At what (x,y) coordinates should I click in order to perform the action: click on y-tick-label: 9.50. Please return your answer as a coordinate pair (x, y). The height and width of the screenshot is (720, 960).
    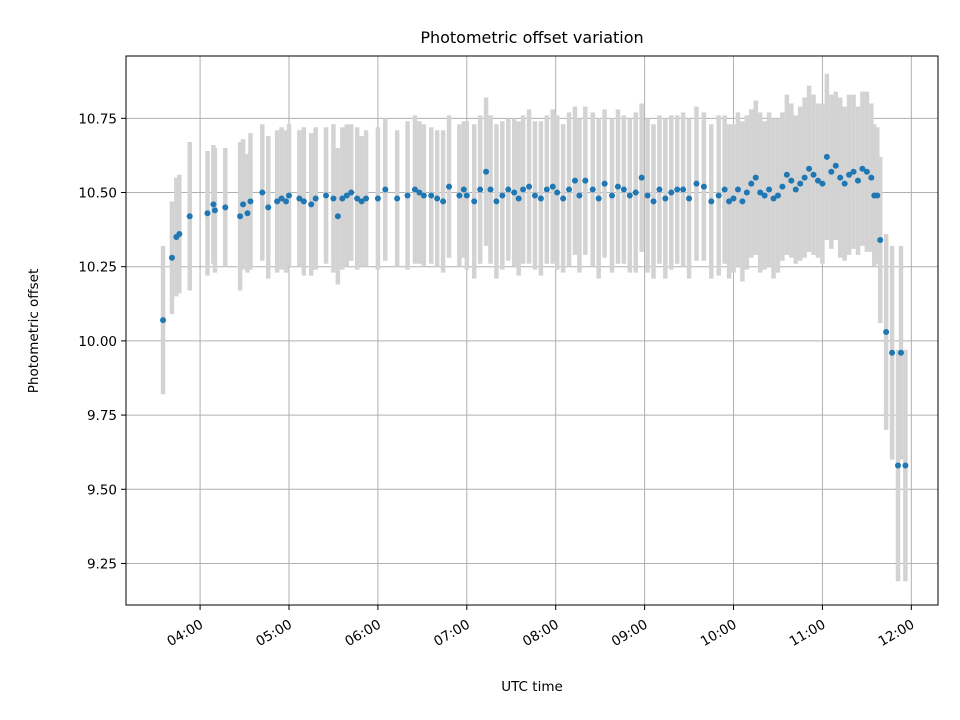
    Looking at the image, I should click on (102, 490).